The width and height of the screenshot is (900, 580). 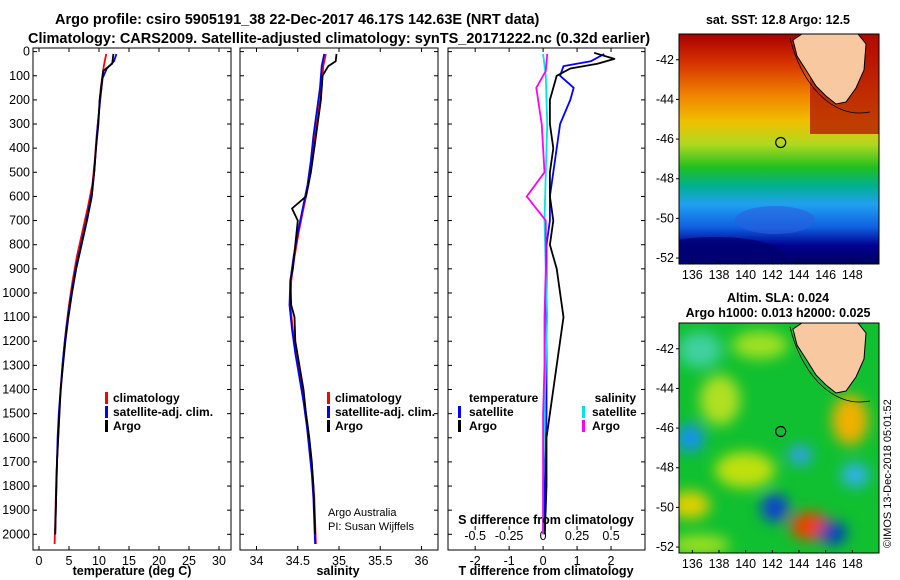 What do you see at coordinates (16, 510) in the screenshot?
I see `depth-tick-label: 1900` at bounding box center [16, 510].